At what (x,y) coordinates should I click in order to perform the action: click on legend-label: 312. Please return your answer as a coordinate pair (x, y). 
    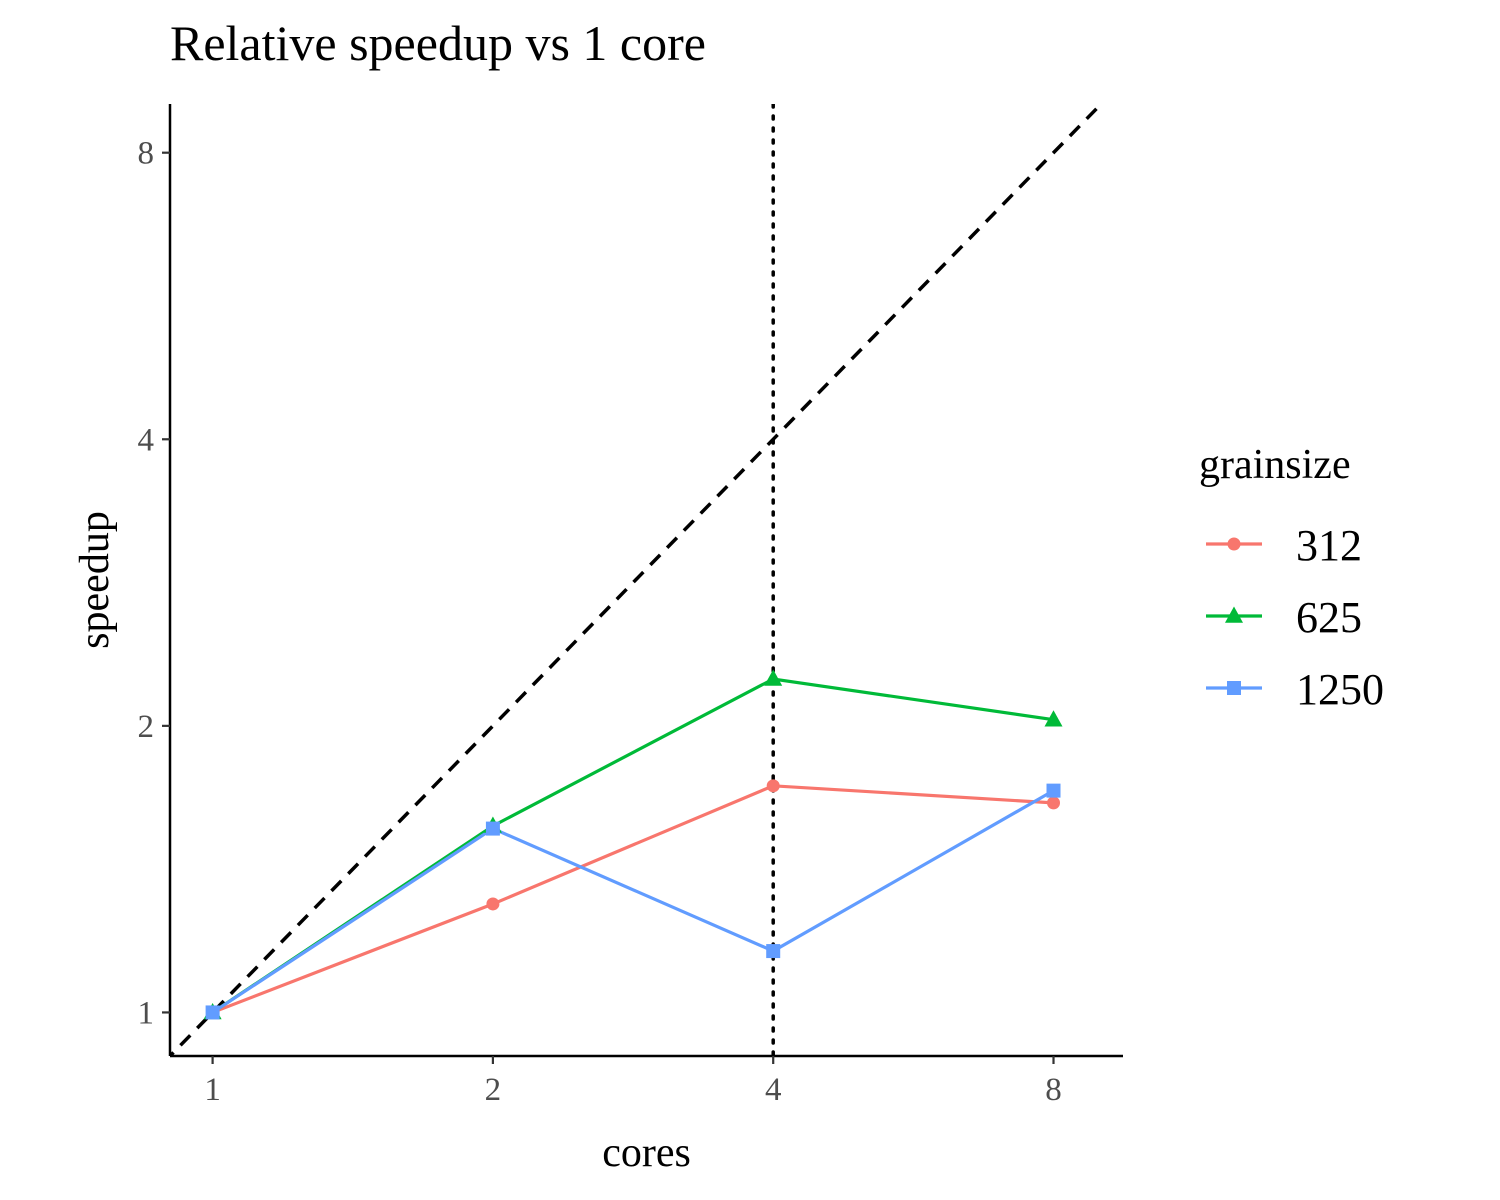
    Looking at the image, I should click on (1329, 545).